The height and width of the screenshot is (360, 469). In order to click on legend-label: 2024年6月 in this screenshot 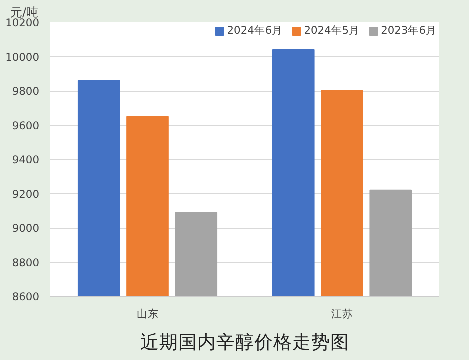, I will do `click(255, 31)`.